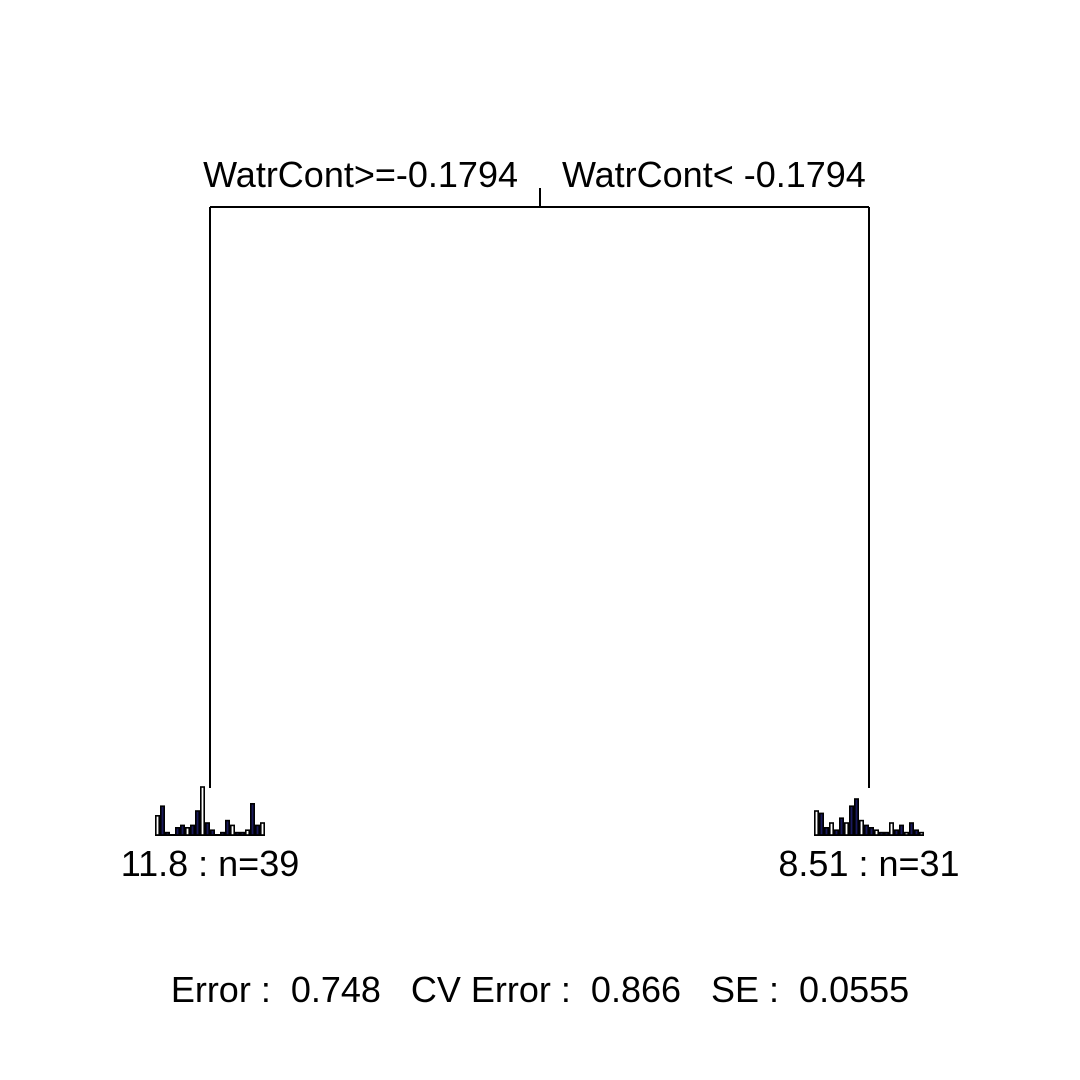  What do you see at coordinates (868, 863) in the screenshot?
I see `right-leaf-label: 8.51 : n=31` at bounding box center [868, 863].